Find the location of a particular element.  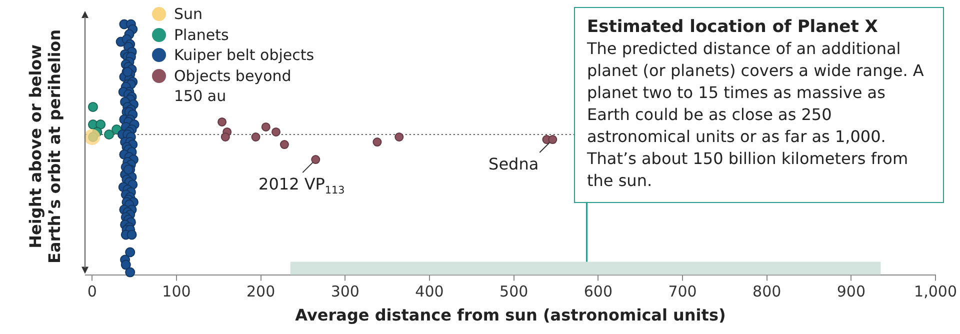

x-tick-label: 800 is located at coordinates (767, 291).